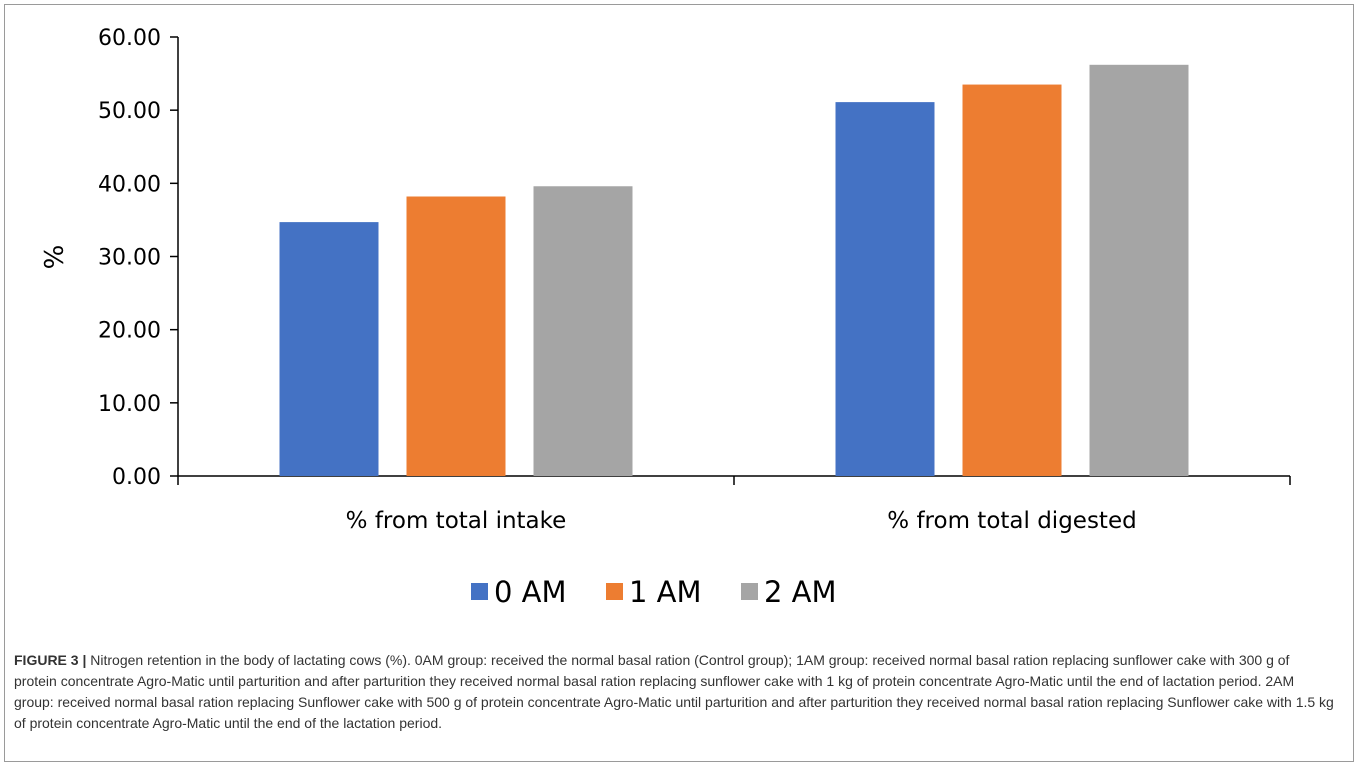  I want to click on legend-label: 0 AM, so click(530, 592).